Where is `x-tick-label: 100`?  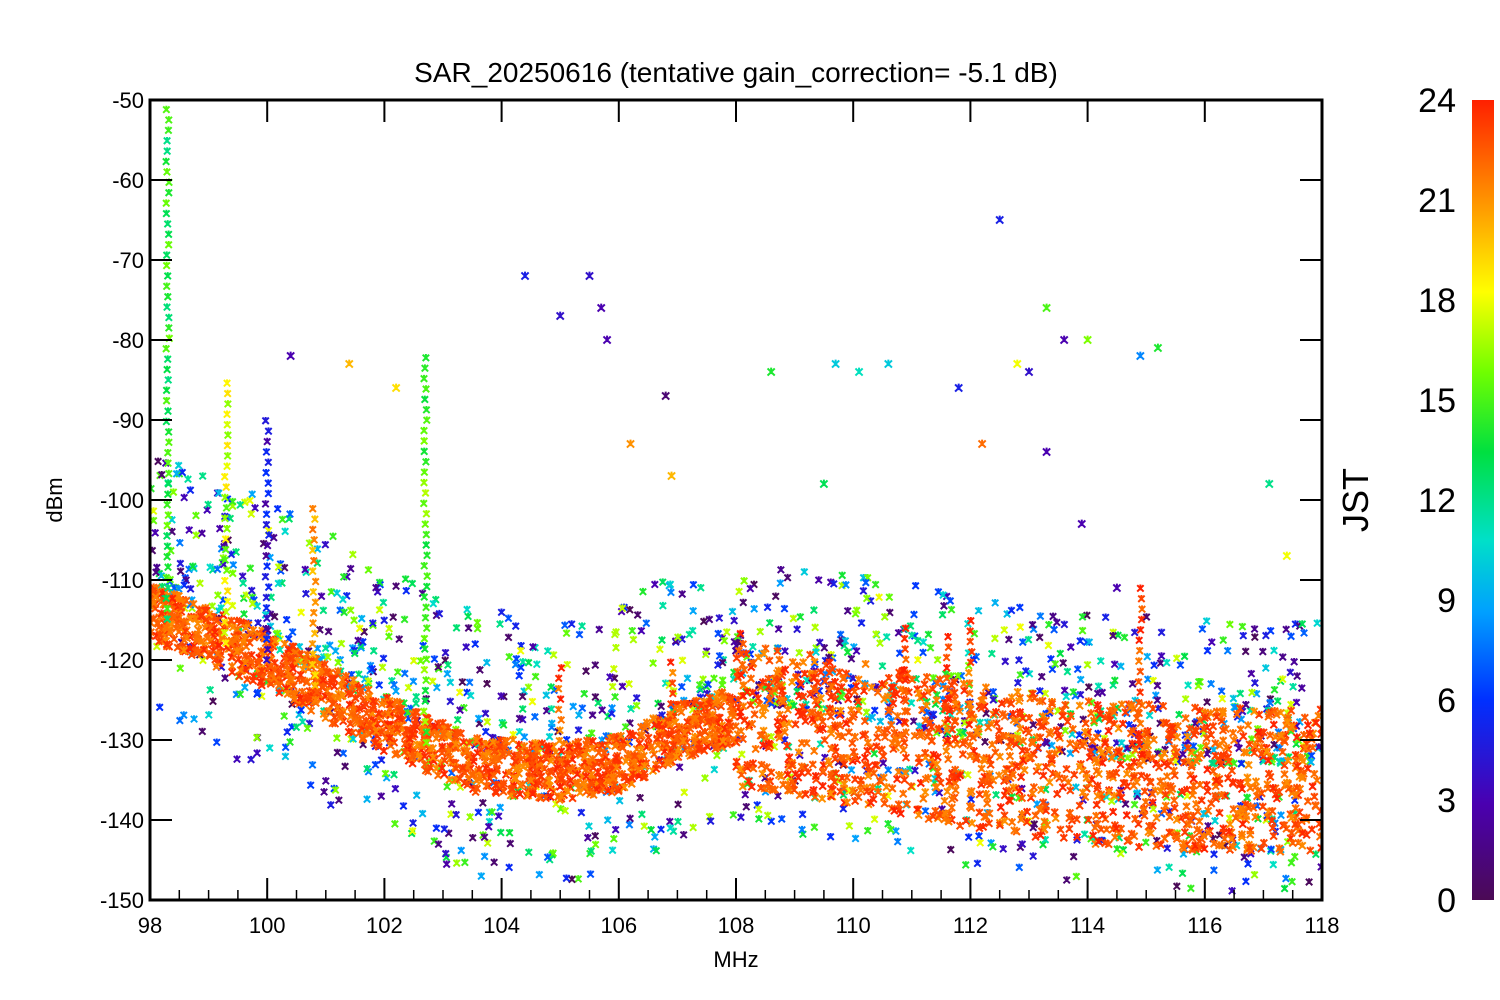
x-tick-label: 100 is located at coordinates (267, 925).